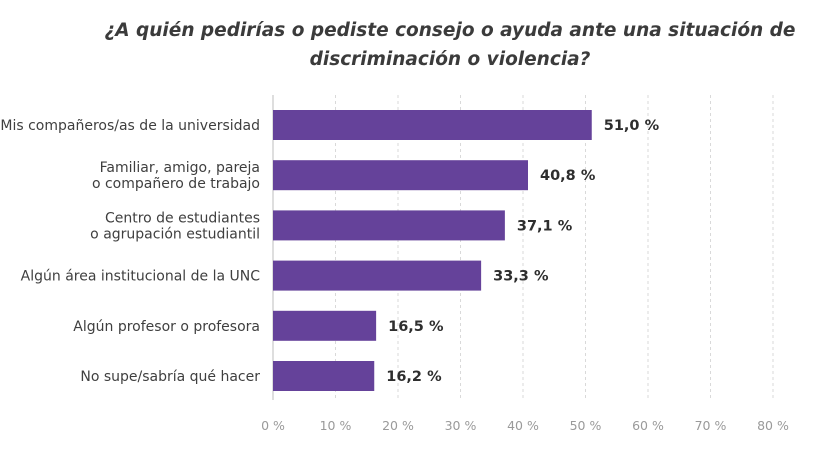 The height and width of the screenshot is (460, 819). I want to click on x-tick-label: 70 %, so click(711, 425).